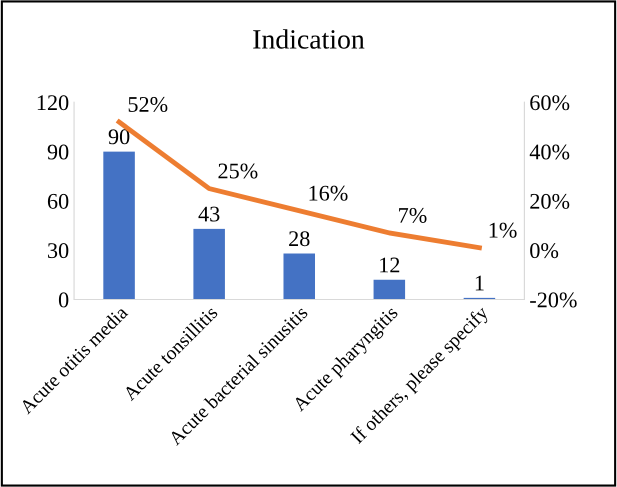  What do you see at coordinates (63, 300) in the screenshot?
I see `y-tick-label: 0` at bounding box center [63, 300].